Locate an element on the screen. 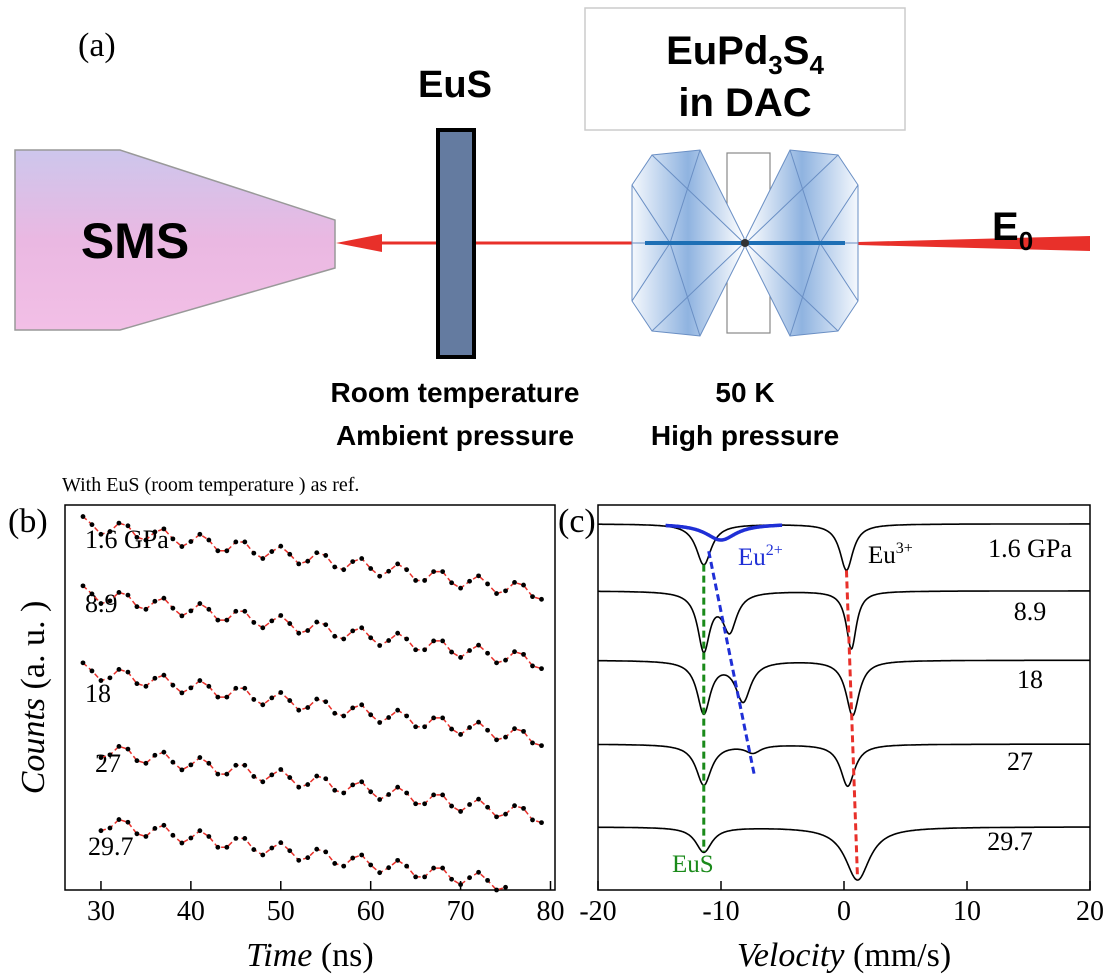 The width and height of the screenshot is (1113, 976). condition: 50 K is located at coordinates (744, 392).